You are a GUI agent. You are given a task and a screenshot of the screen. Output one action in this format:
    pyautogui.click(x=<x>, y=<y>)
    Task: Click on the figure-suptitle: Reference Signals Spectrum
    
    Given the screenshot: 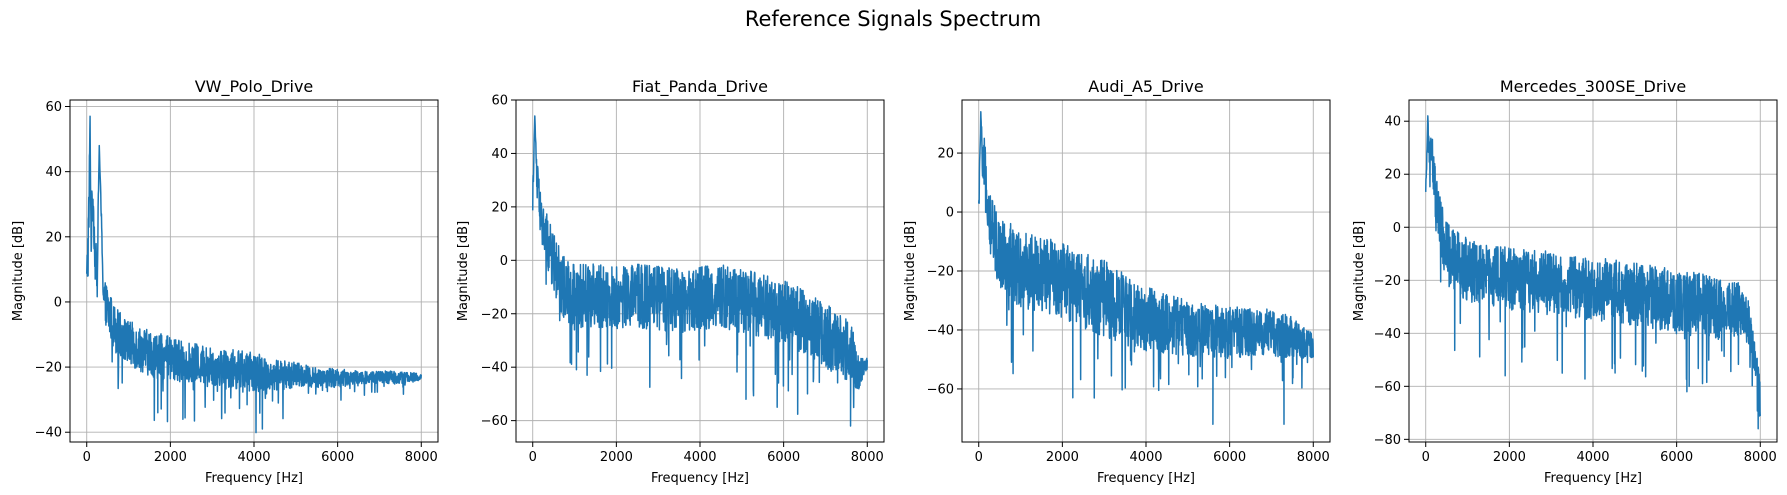 What is the action you would take?
    pyautogui.click(x=893, y=19)
    